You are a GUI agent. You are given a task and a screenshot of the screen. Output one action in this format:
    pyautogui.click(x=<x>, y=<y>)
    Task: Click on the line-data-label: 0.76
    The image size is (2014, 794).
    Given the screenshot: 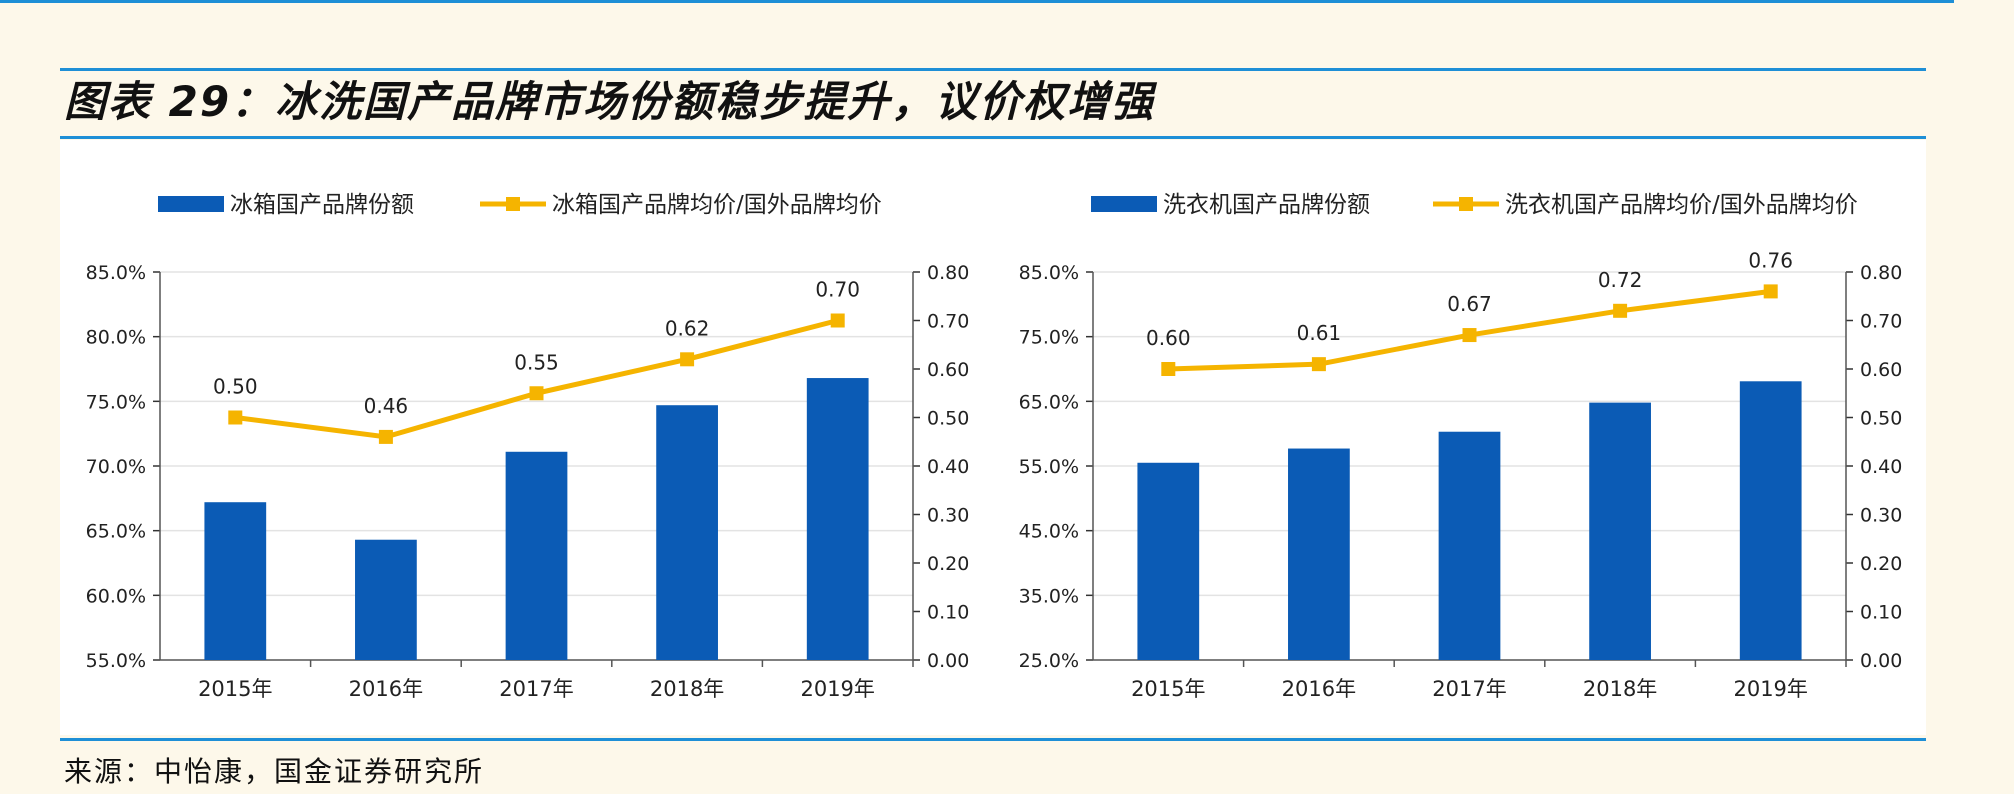 What is the action you would take?
    pyautogui.click(x=1770, y=260)
    